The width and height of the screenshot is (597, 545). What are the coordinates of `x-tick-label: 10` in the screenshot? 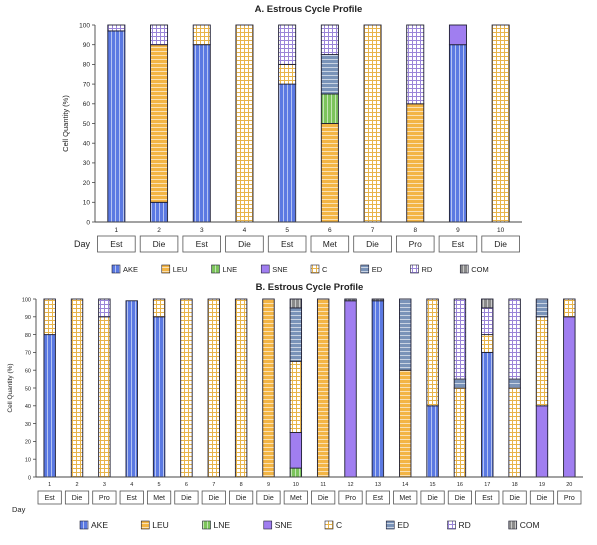 It's located at (501, 230).